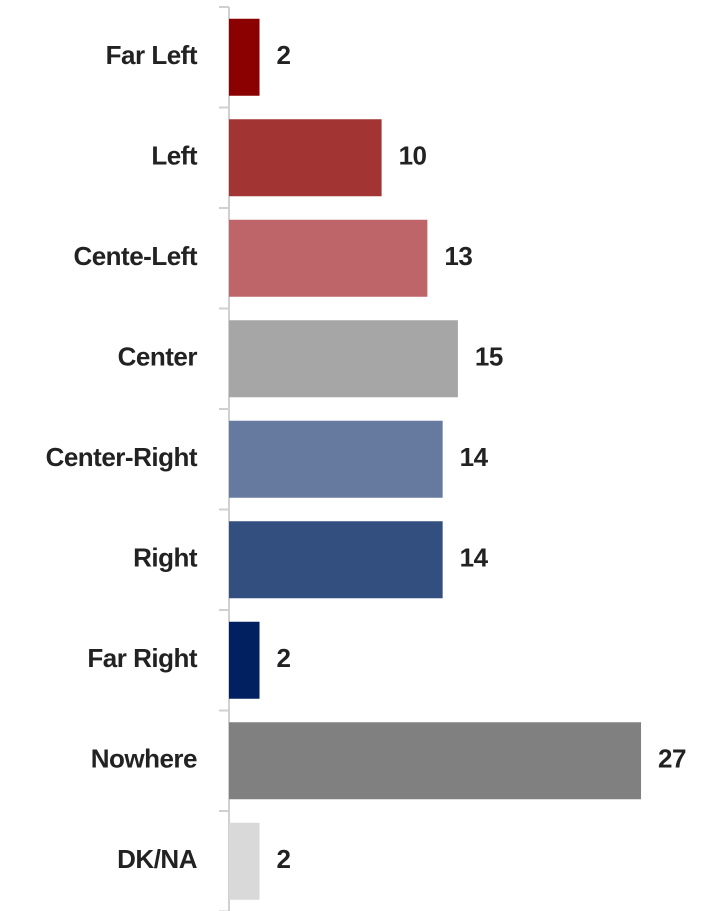 The image size is (712, 911). Describe the element at coordinates (489, 357) in the screenshot. I see `value-label: 15` at that location.